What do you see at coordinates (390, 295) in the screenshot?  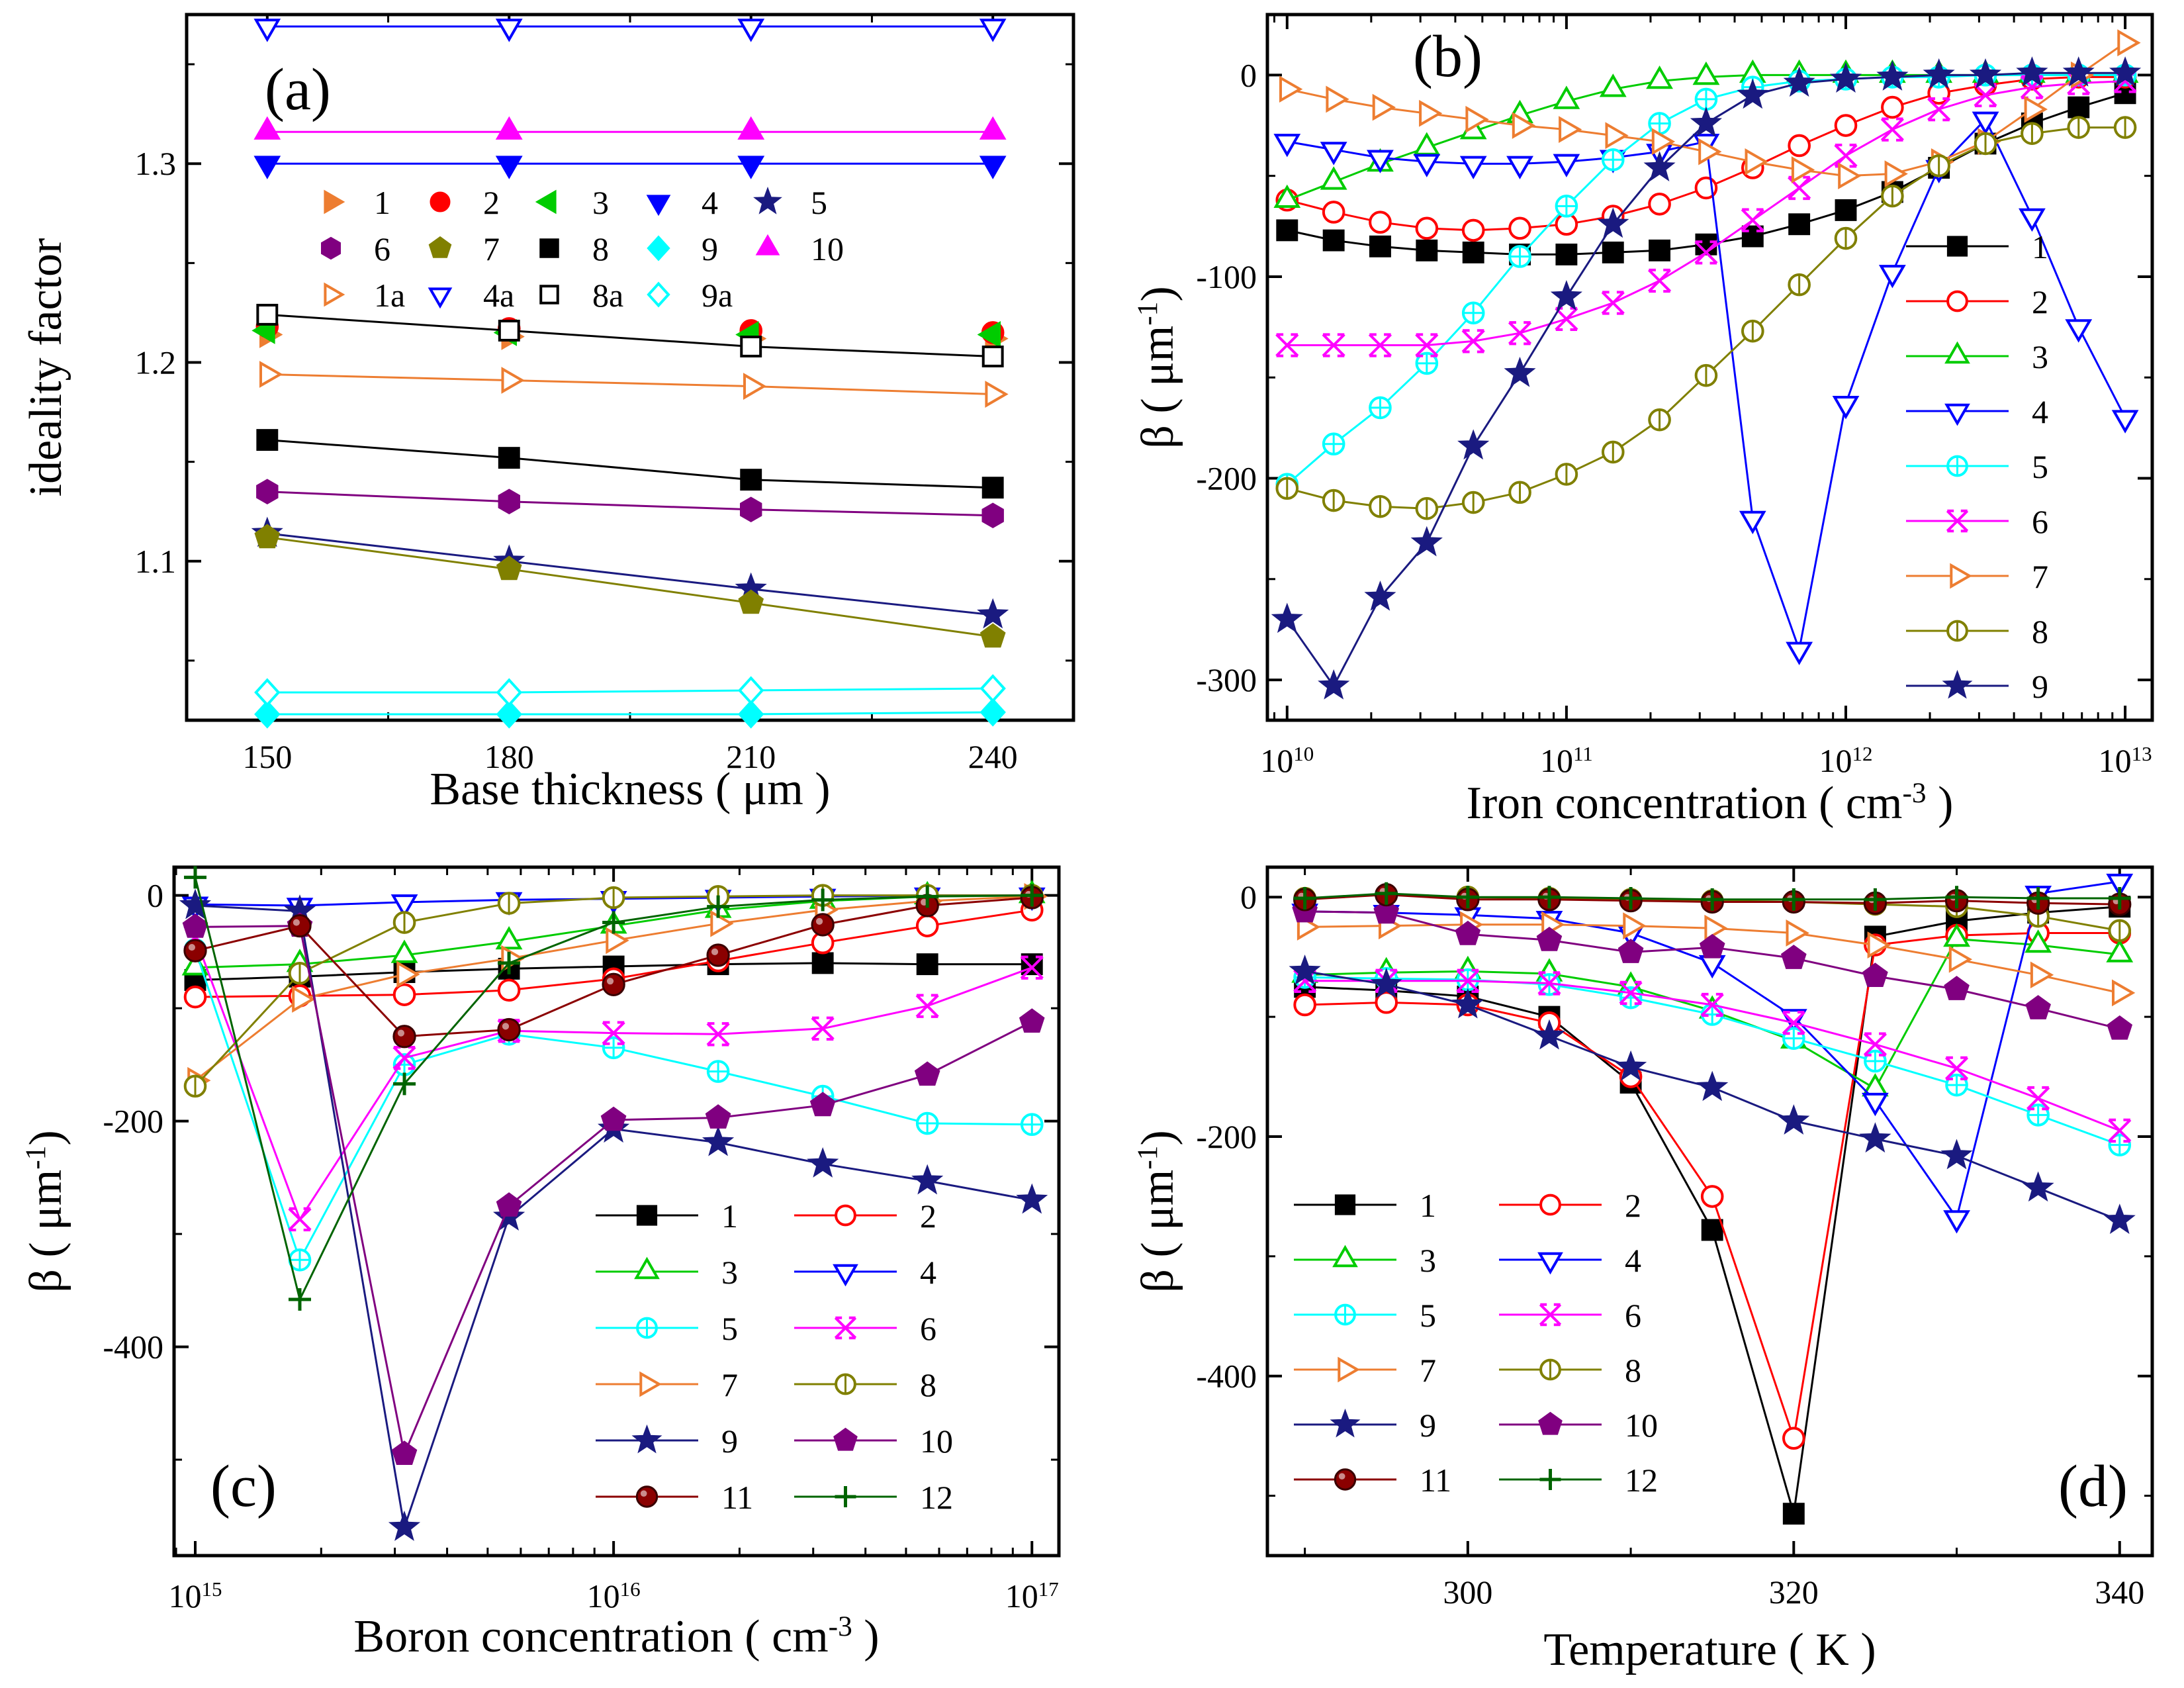 I see `legend-label: 1a` at bounding box center [390, 295].